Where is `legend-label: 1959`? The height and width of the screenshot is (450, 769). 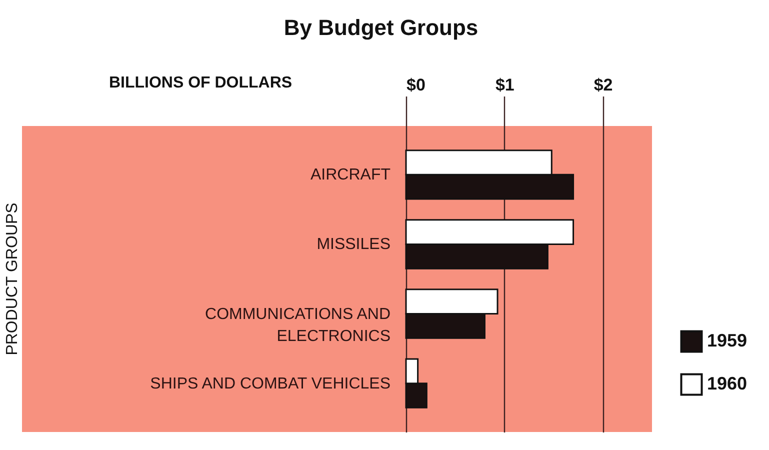
legend-label: 1959 is located at coordinates (727, 340).